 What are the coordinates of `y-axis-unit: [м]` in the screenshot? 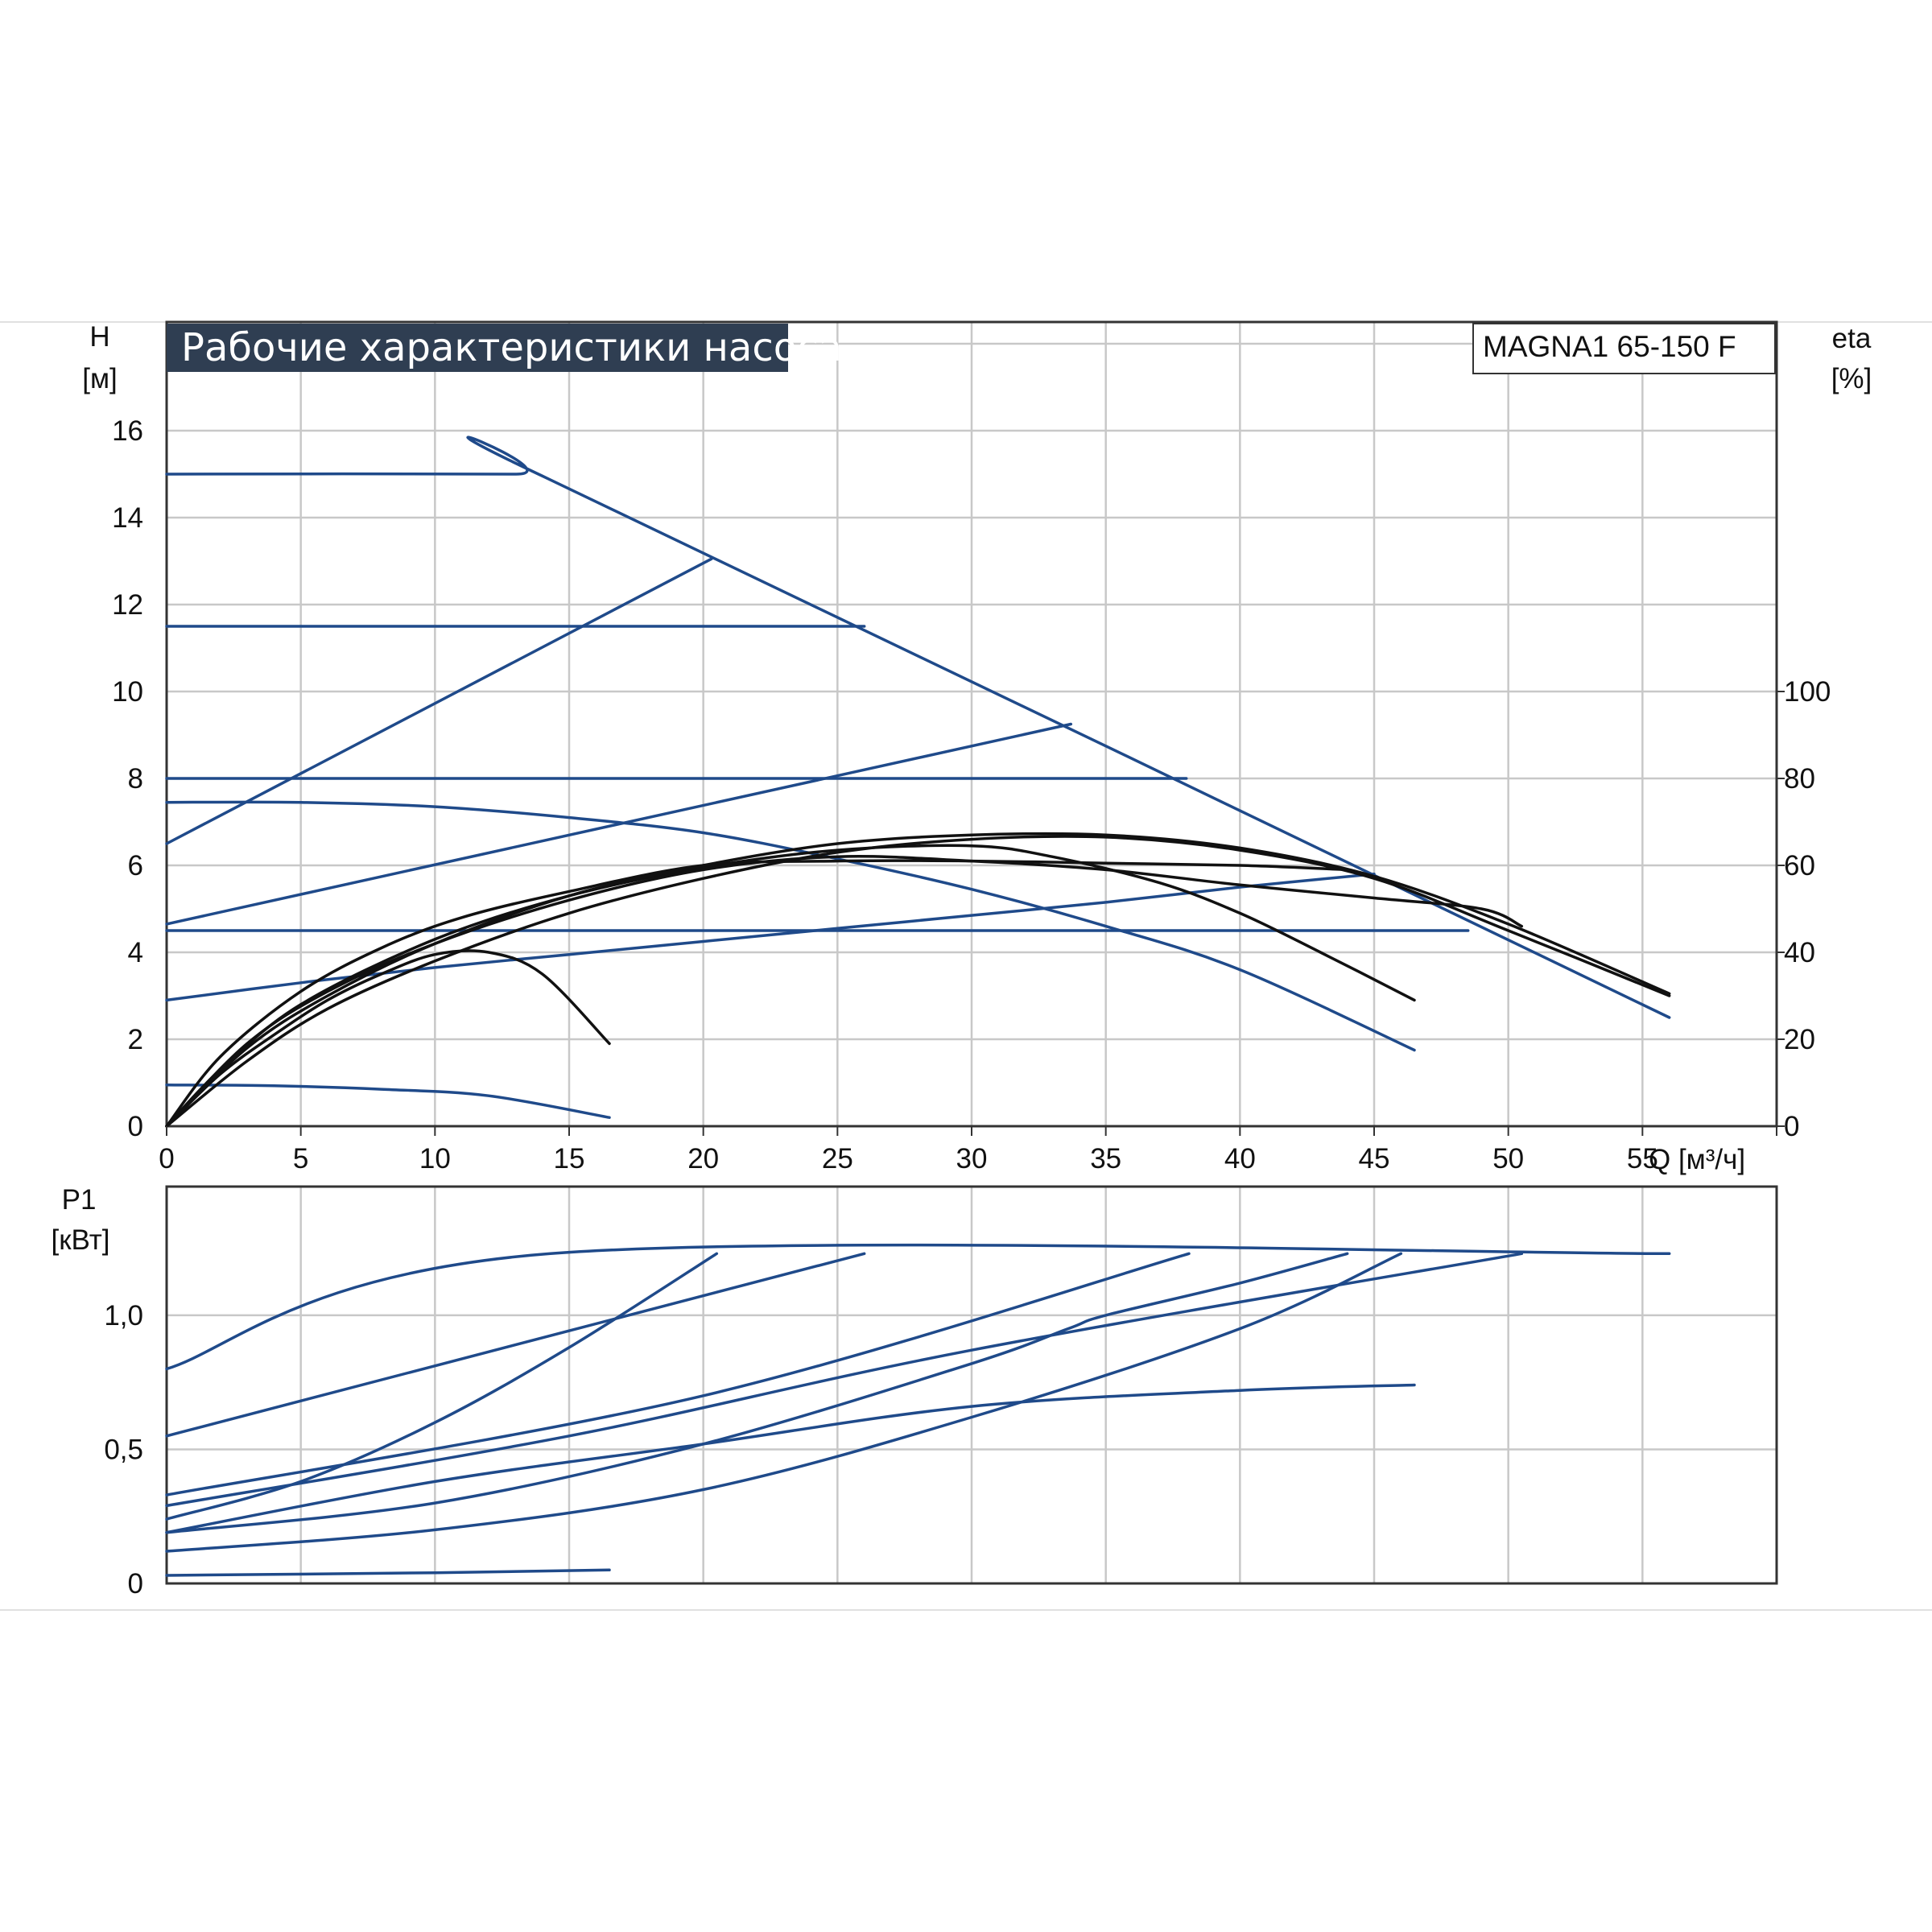 It's located at (100, 378).